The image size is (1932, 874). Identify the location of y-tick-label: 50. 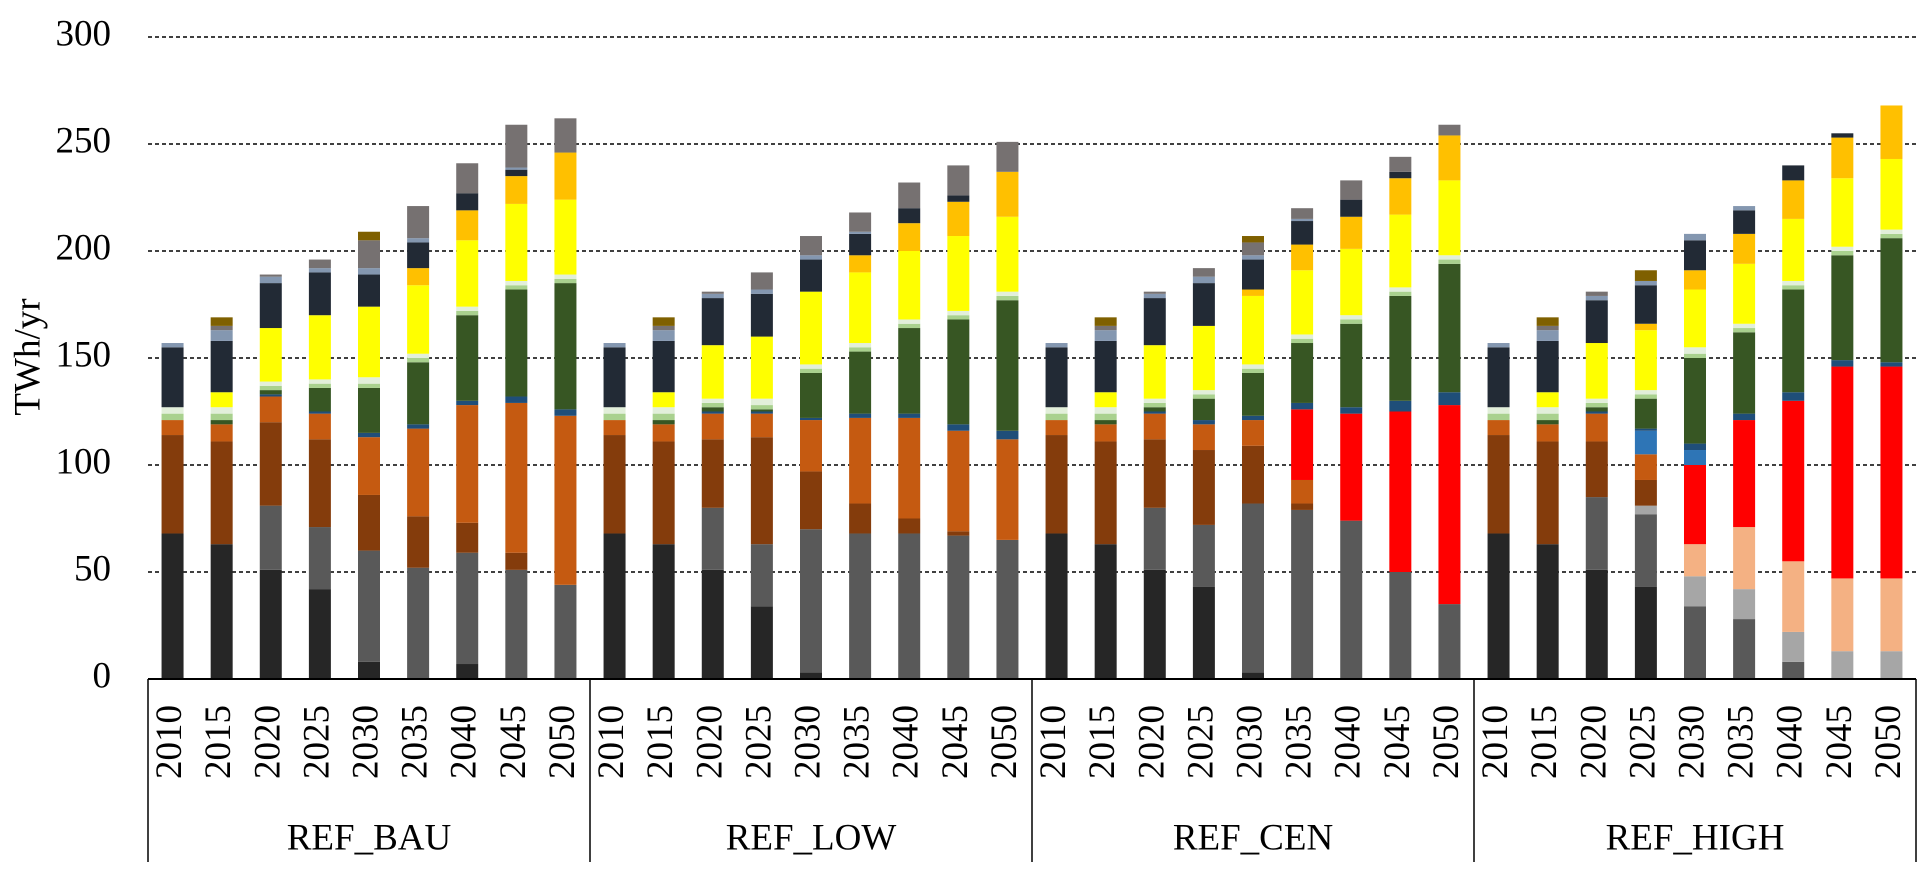
(92, 568).